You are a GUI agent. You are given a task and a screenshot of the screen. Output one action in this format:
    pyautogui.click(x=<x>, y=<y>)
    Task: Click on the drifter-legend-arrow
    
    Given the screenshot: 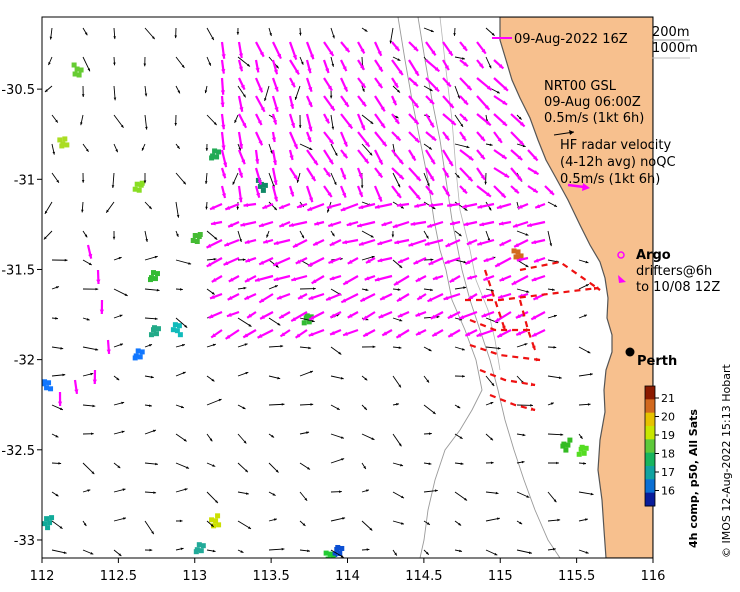 What is the action you would take?
    pyautogui.click(x=622, y=279)
    